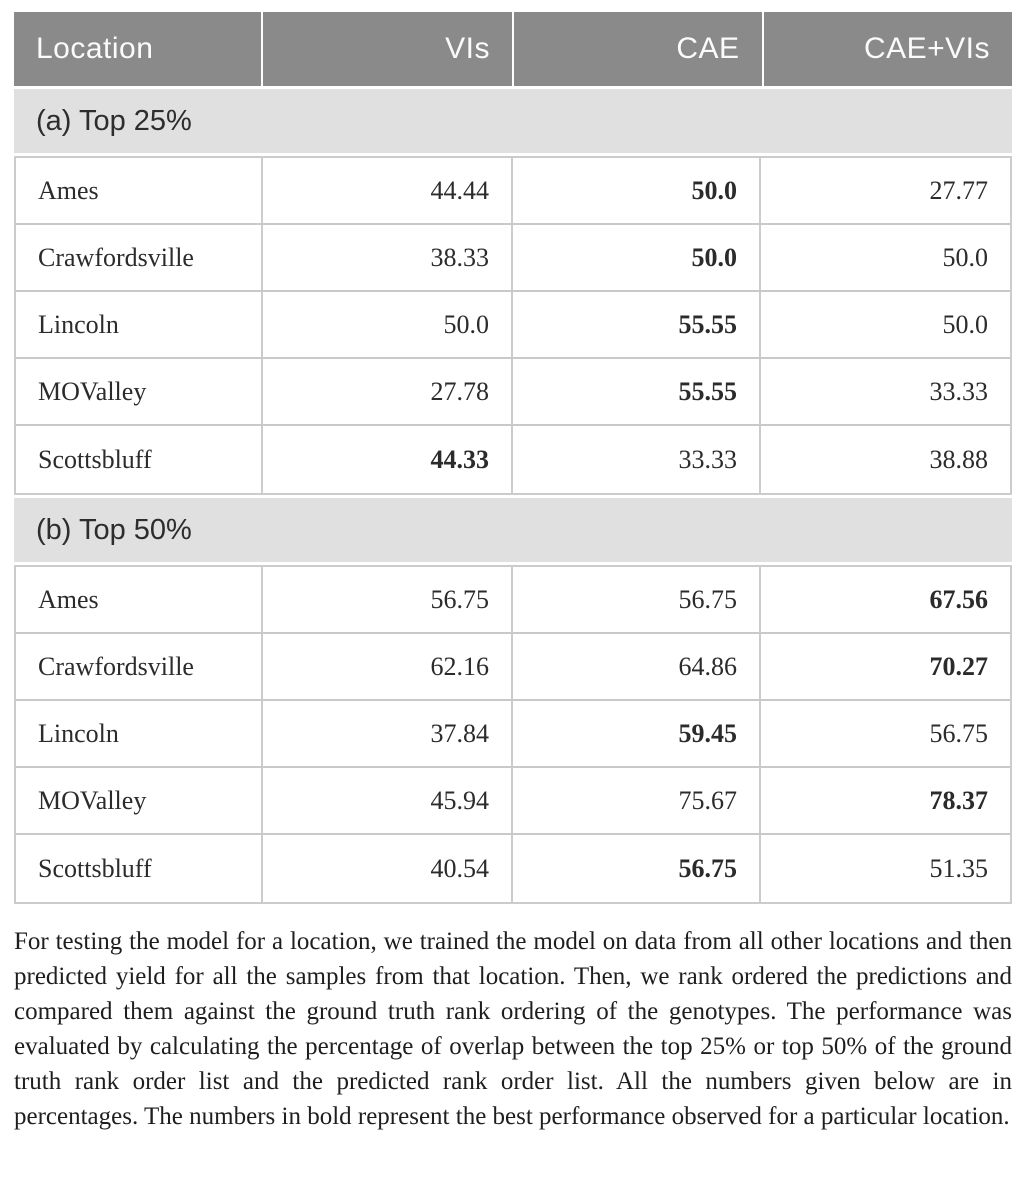  I want to click on cae-vis-cell: 33.33, so click(885, 391).